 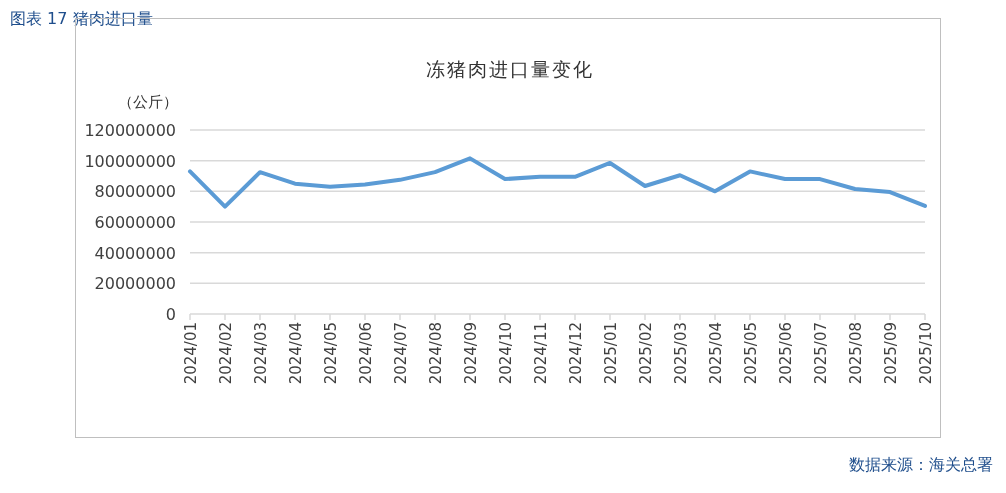 What do you see at coordinates (856, 353) in the screenshot?
I see `x-tick-label: 2025/08` at bounding box center [856, 353].